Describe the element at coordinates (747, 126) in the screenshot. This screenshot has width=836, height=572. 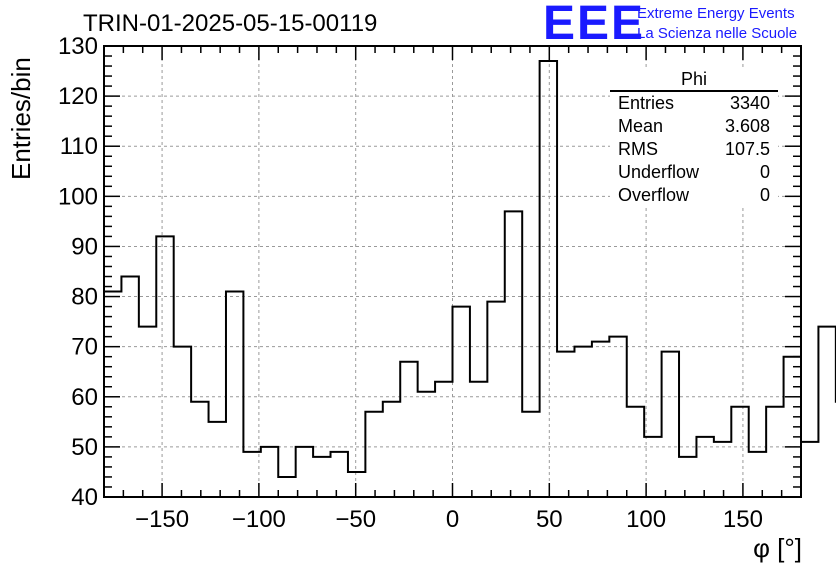
I see `stats-value: 3.608` at that location.